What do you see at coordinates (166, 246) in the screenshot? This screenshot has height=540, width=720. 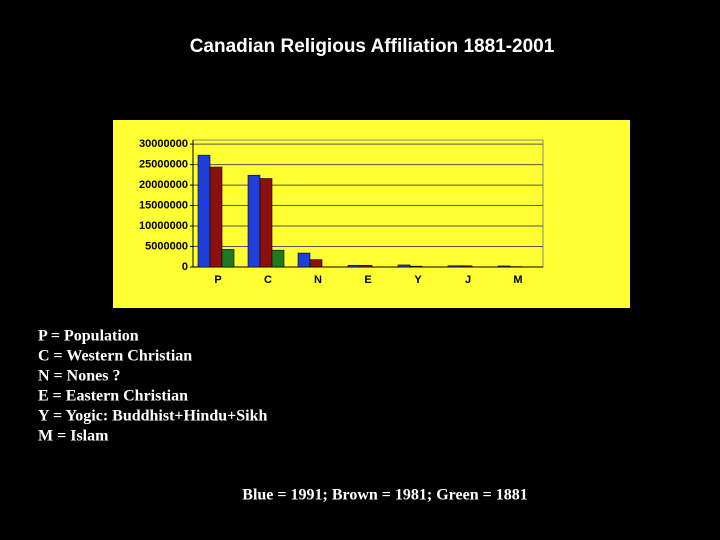 I see `y-tick-label: 5000000` at bounding box center [166, 246].